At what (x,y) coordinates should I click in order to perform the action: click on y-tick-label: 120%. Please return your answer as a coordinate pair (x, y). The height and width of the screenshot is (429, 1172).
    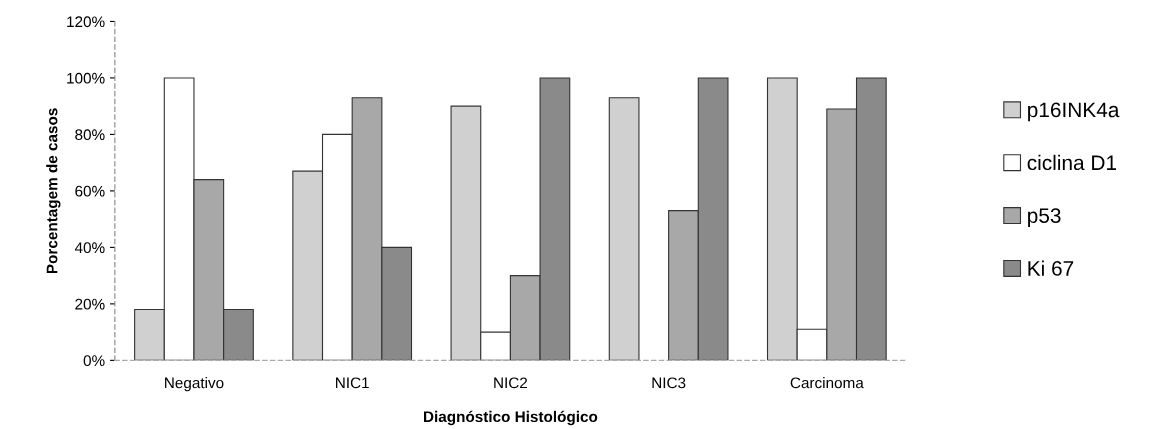
    Looking at the image, I should click on (86, 22).